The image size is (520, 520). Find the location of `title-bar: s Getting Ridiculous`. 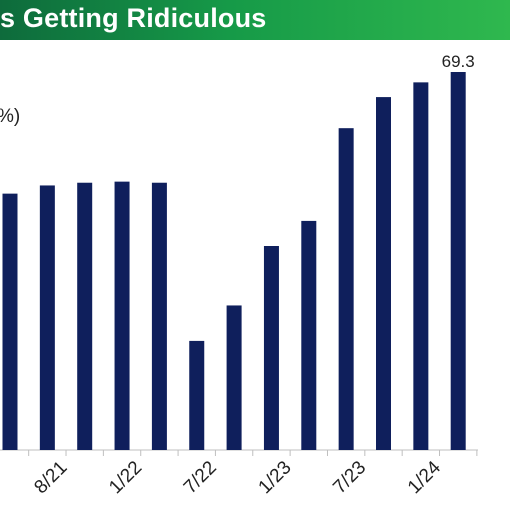

title-bar: s Getting Ridiculous is located at coordinates (255, 20).